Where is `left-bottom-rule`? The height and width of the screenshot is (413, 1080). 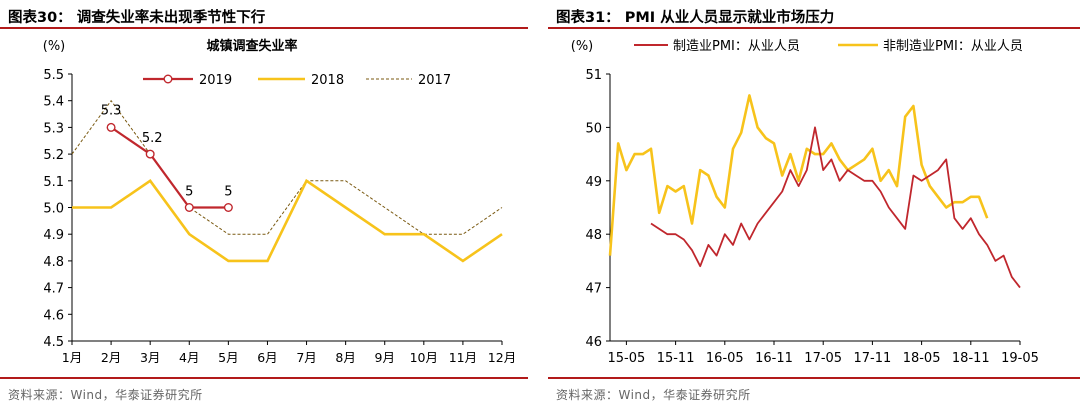 left-bottom-rule is located at coordinates (264, 378).